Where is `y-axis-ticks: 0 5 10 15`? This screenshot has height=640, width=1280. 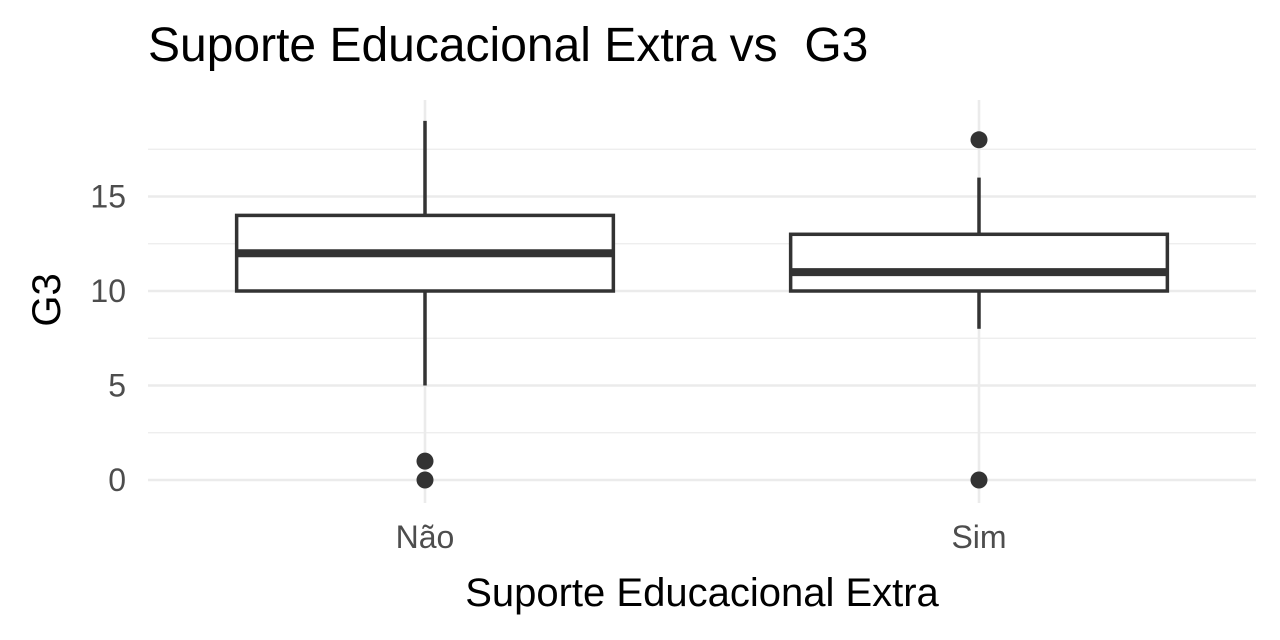
y-axis-ticks: 0 5 10 15 is located at coordinates (108, 339).